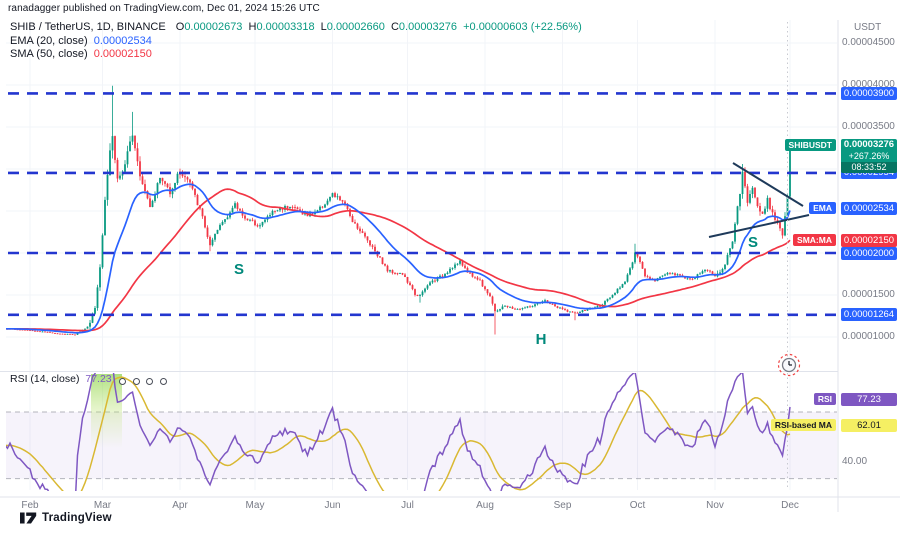 The image size is (900, 535). I want to click on month-label: Mar, so click(102, 505).